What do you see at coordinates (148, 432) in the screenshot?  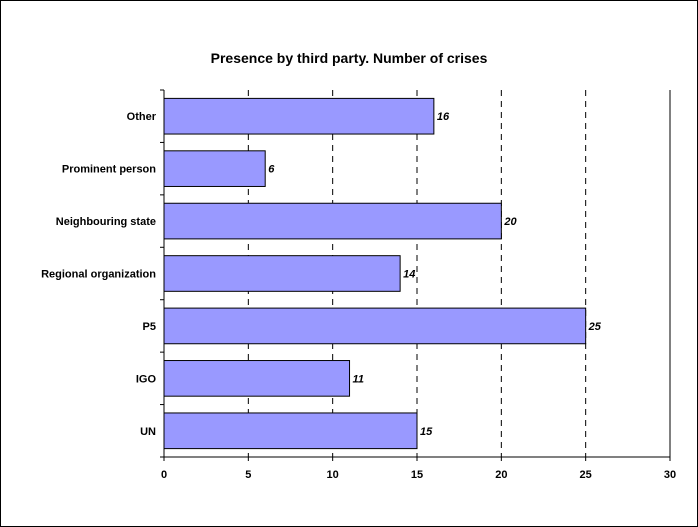 I see `category-label: UN` at bounding box center [148, 432].